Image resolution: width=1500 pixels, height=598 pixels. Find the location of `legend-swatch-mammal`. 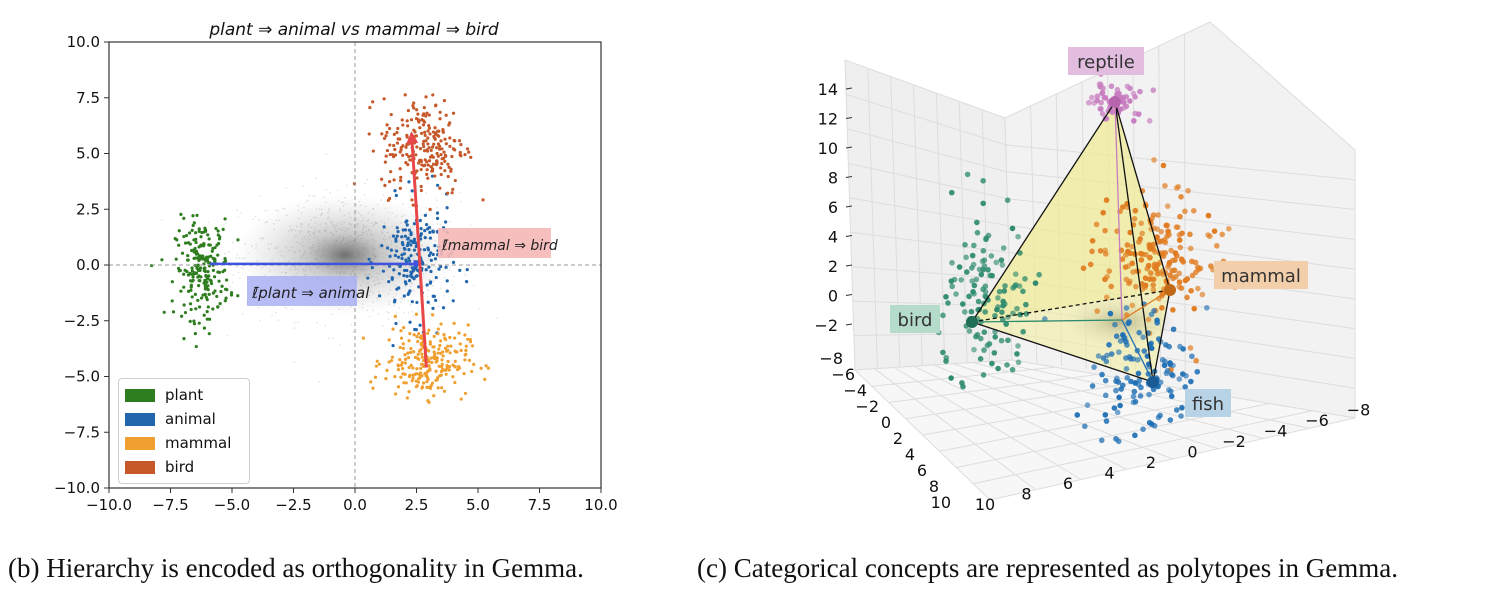

legend-swatch-mammal is located at coordinates (140, 443).